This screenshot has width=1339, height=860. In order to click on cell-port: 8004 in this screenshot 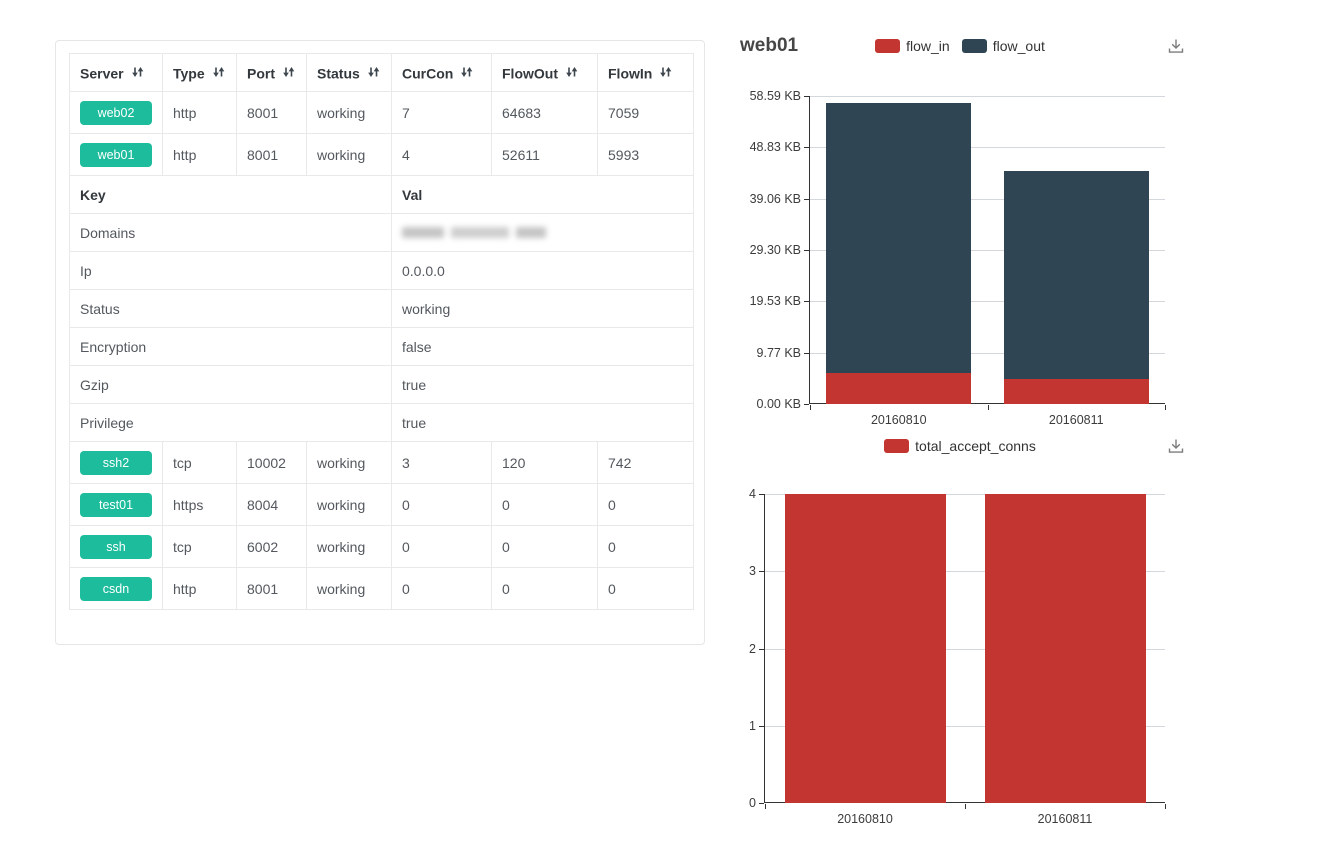, I will do `click(271, 504)`.